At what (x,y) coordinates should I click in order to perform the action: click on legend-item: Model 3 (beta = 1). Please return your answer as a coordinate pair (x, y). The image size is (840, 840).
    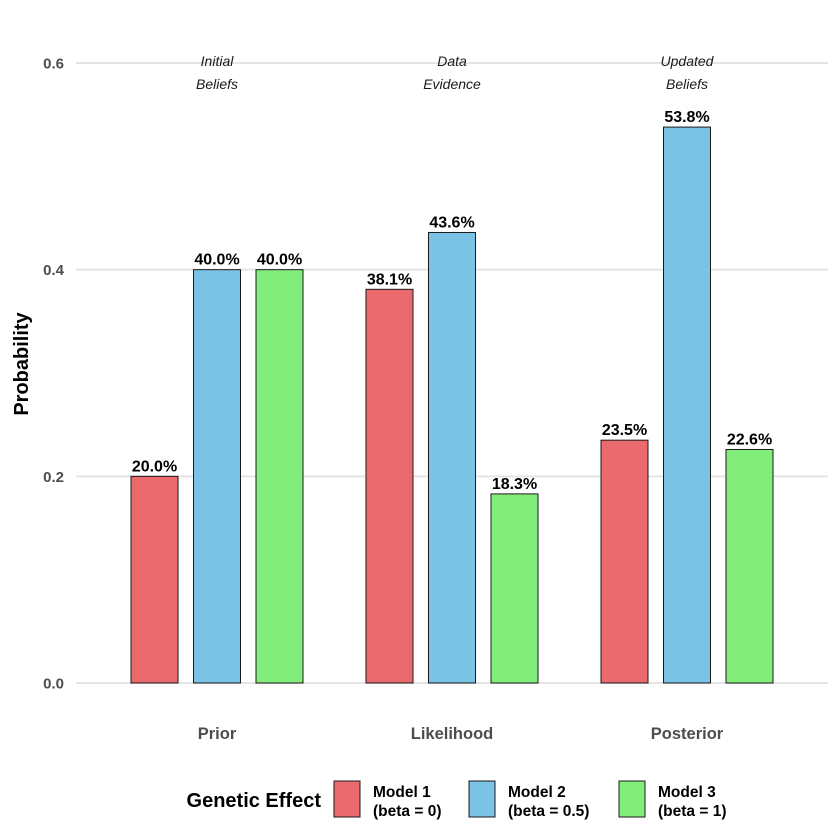
    Looking at the image, I should click on (672, 800).